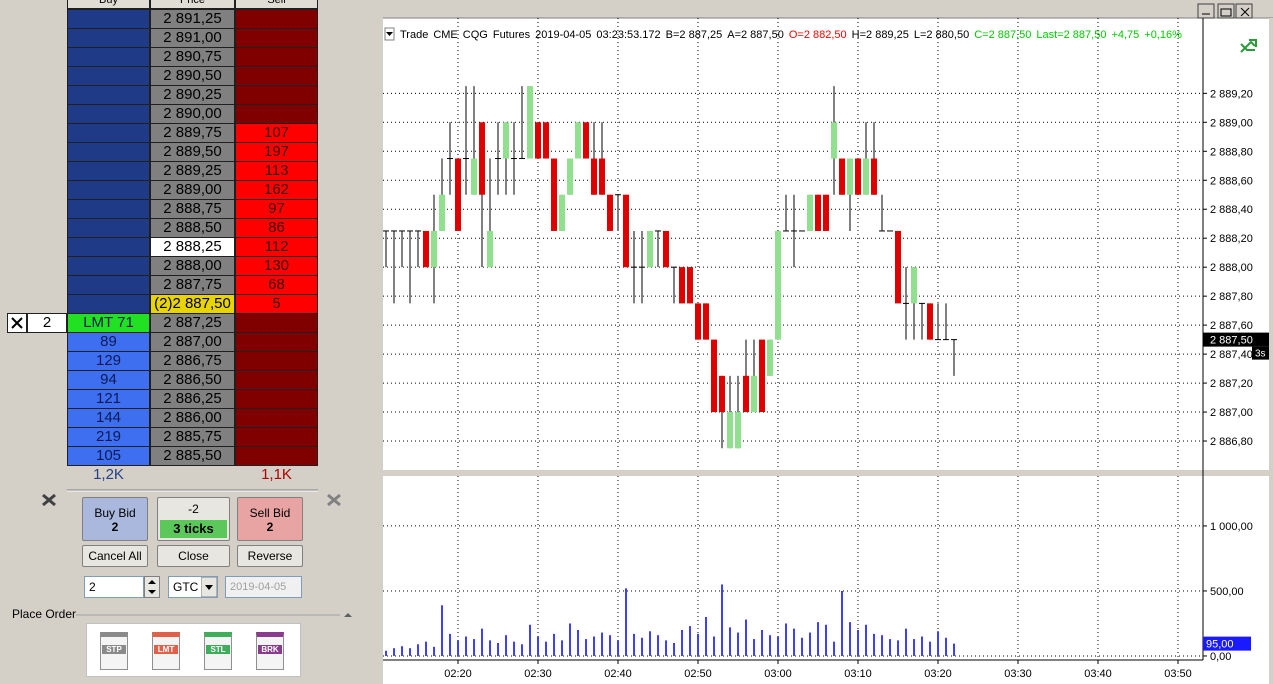 The width and height of the screenshot is (1273, 684). What do you see at coordinates (108, 399) in the screenshot?
I see `buy-cell: 121` at bounding box center [108, 399].